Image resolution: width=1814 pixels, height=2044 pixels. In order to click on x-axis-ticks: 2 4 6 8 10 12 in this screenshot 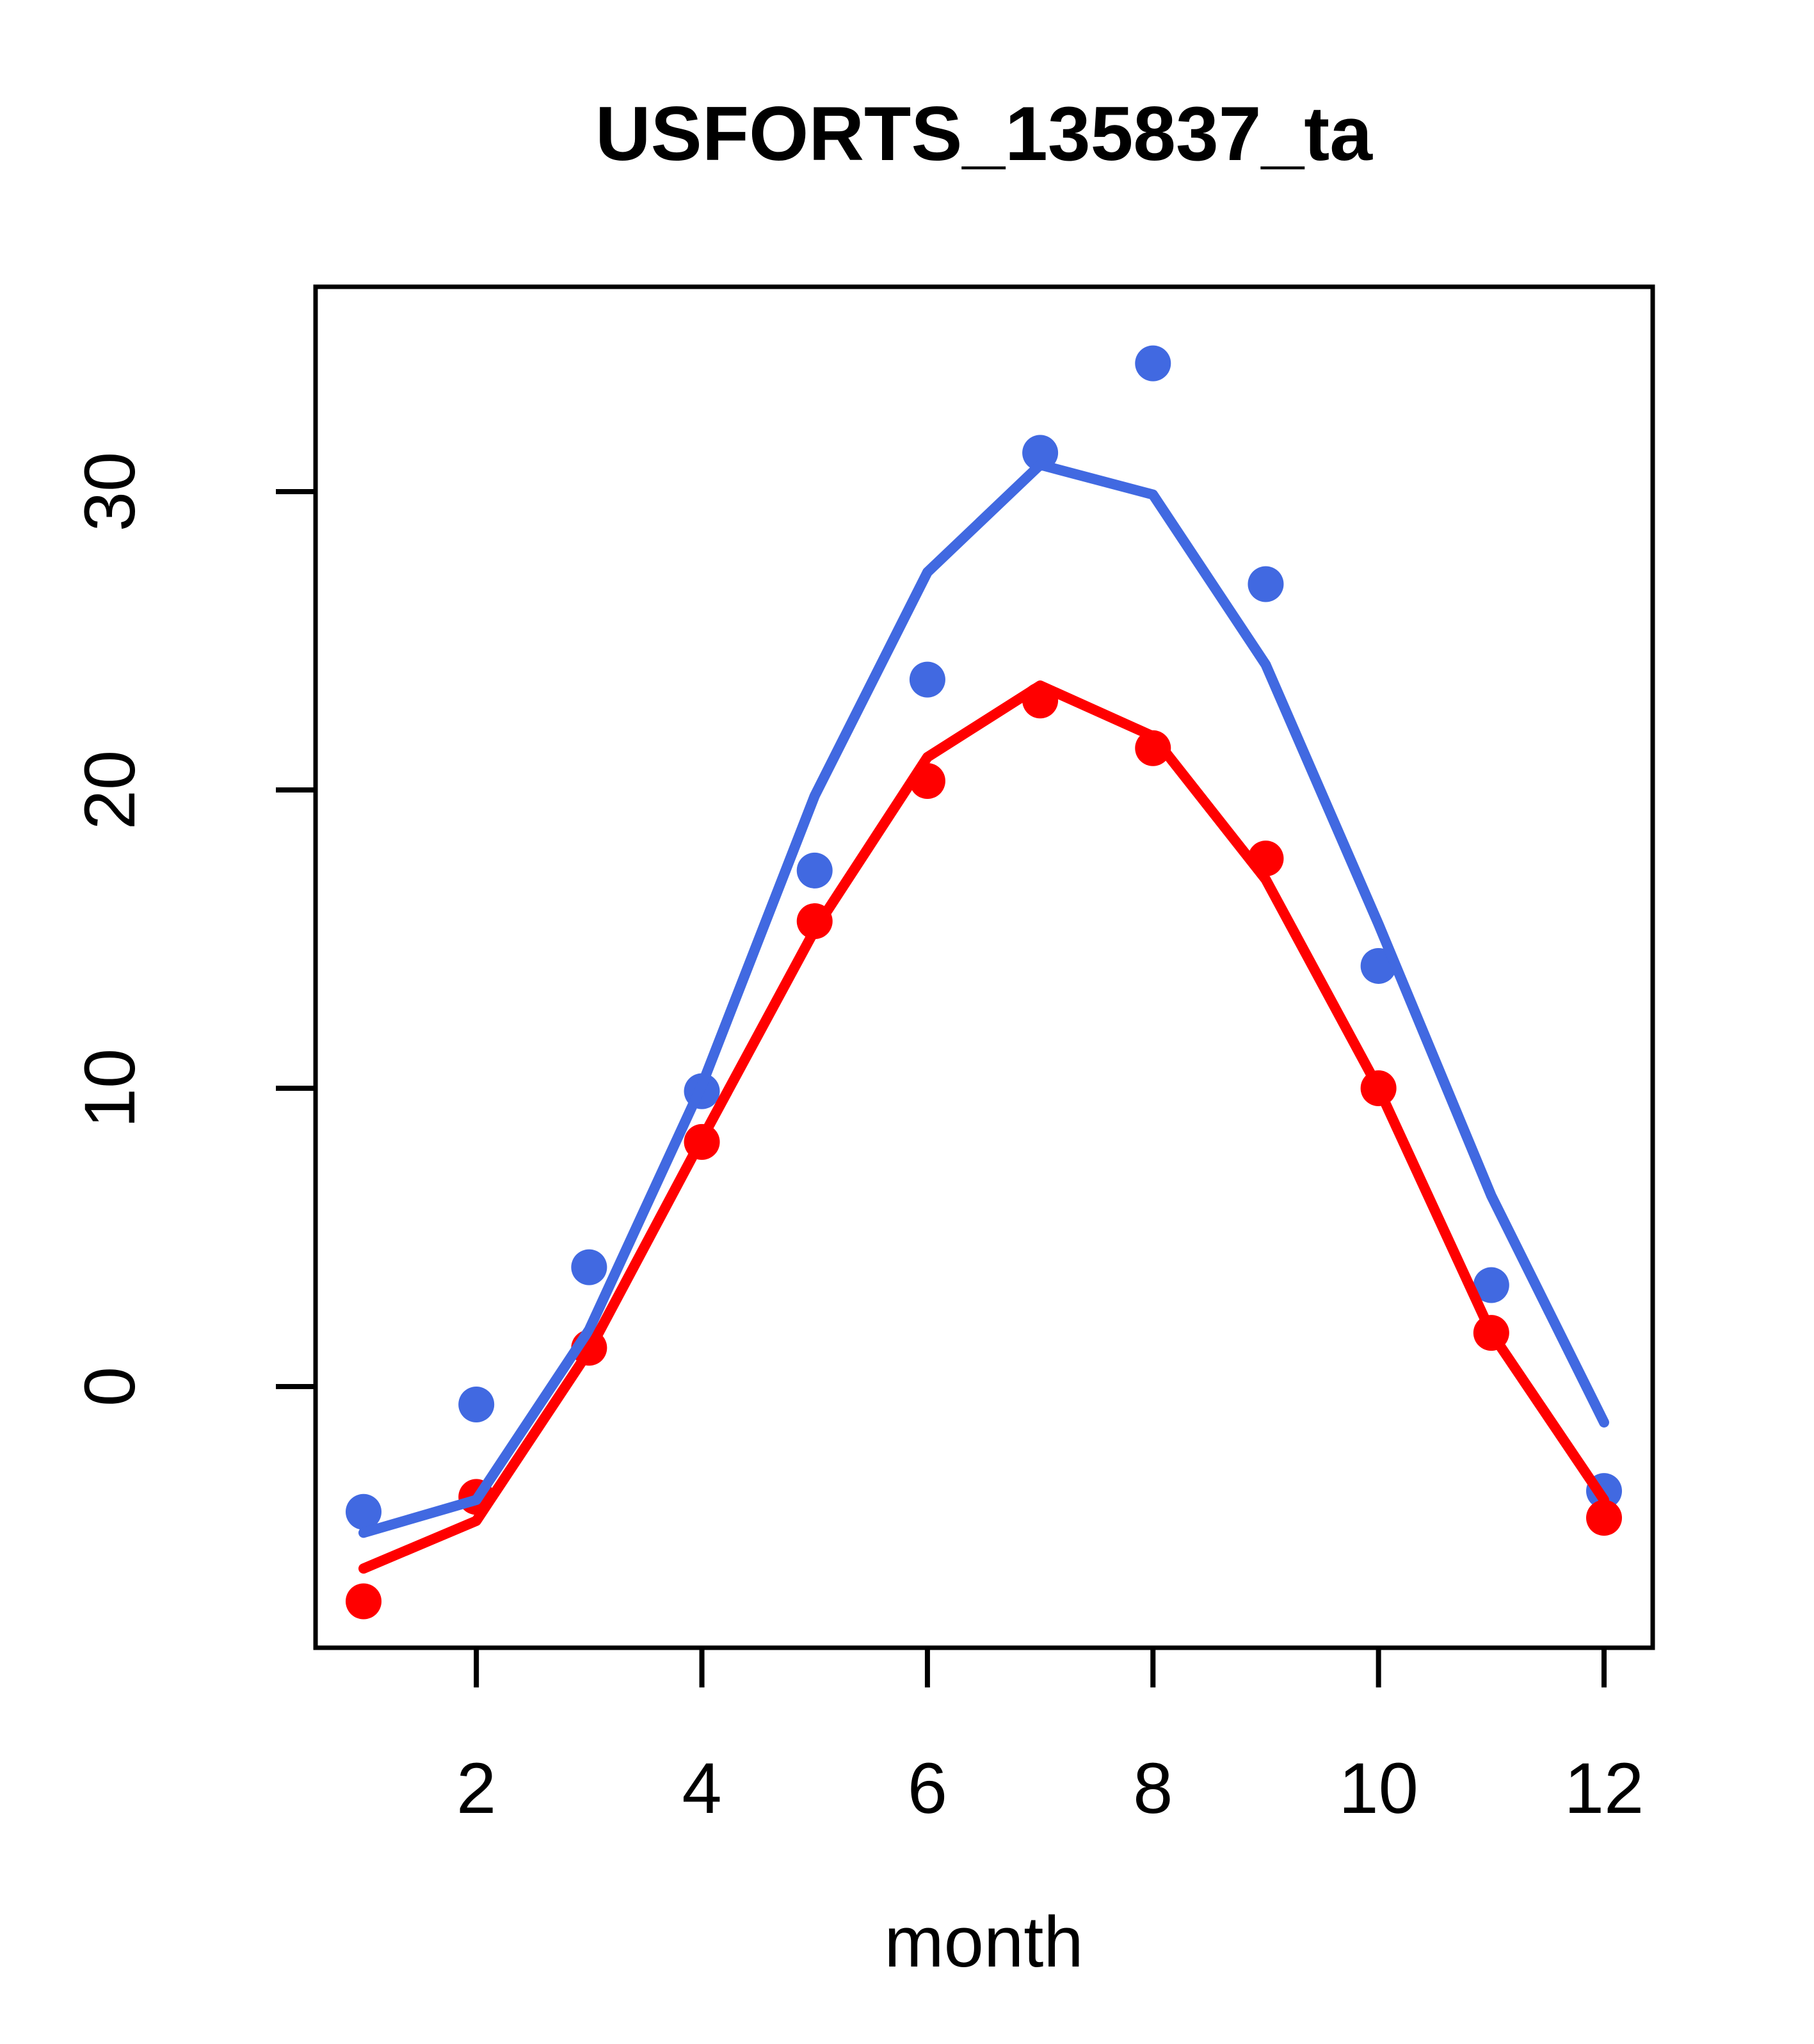, I will do `click(1050, 1738)`.